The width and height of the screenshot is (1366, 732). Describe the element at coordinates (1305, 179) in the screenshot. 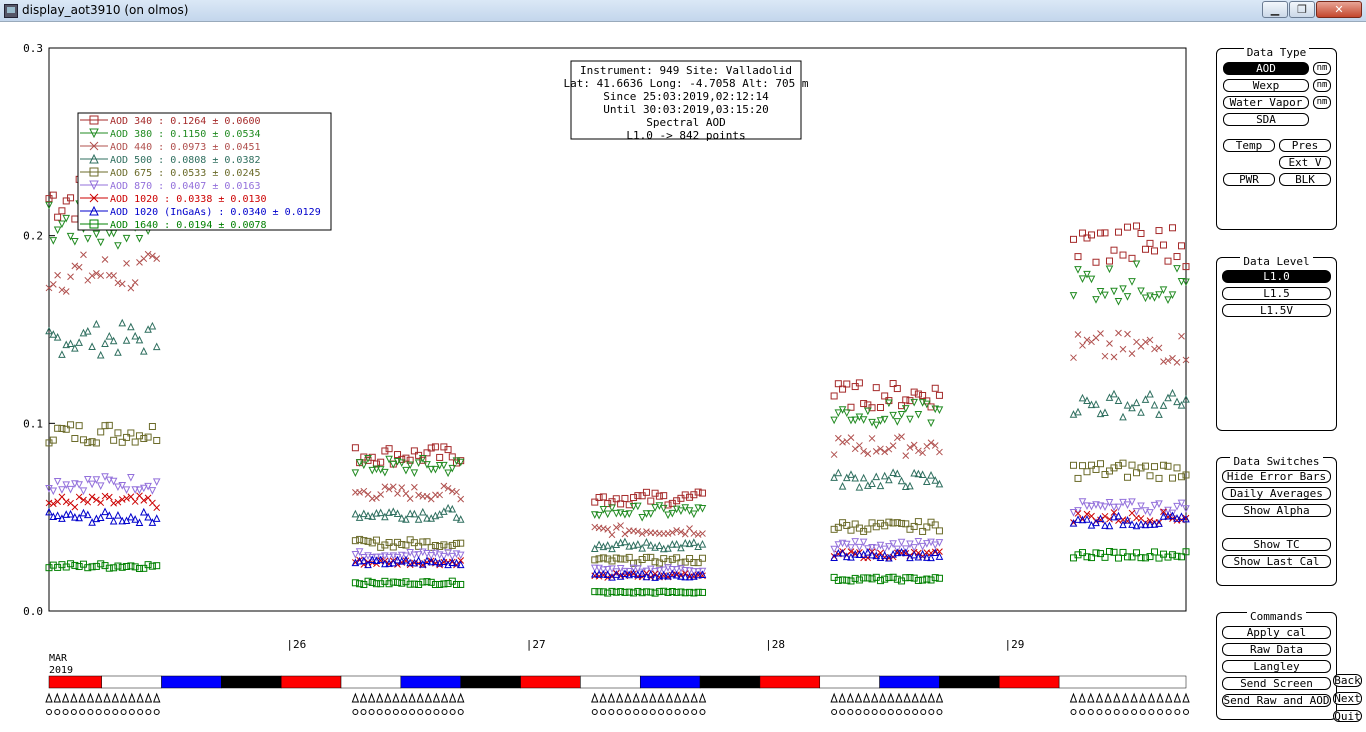

I see `blk-button: BLK` at that location.